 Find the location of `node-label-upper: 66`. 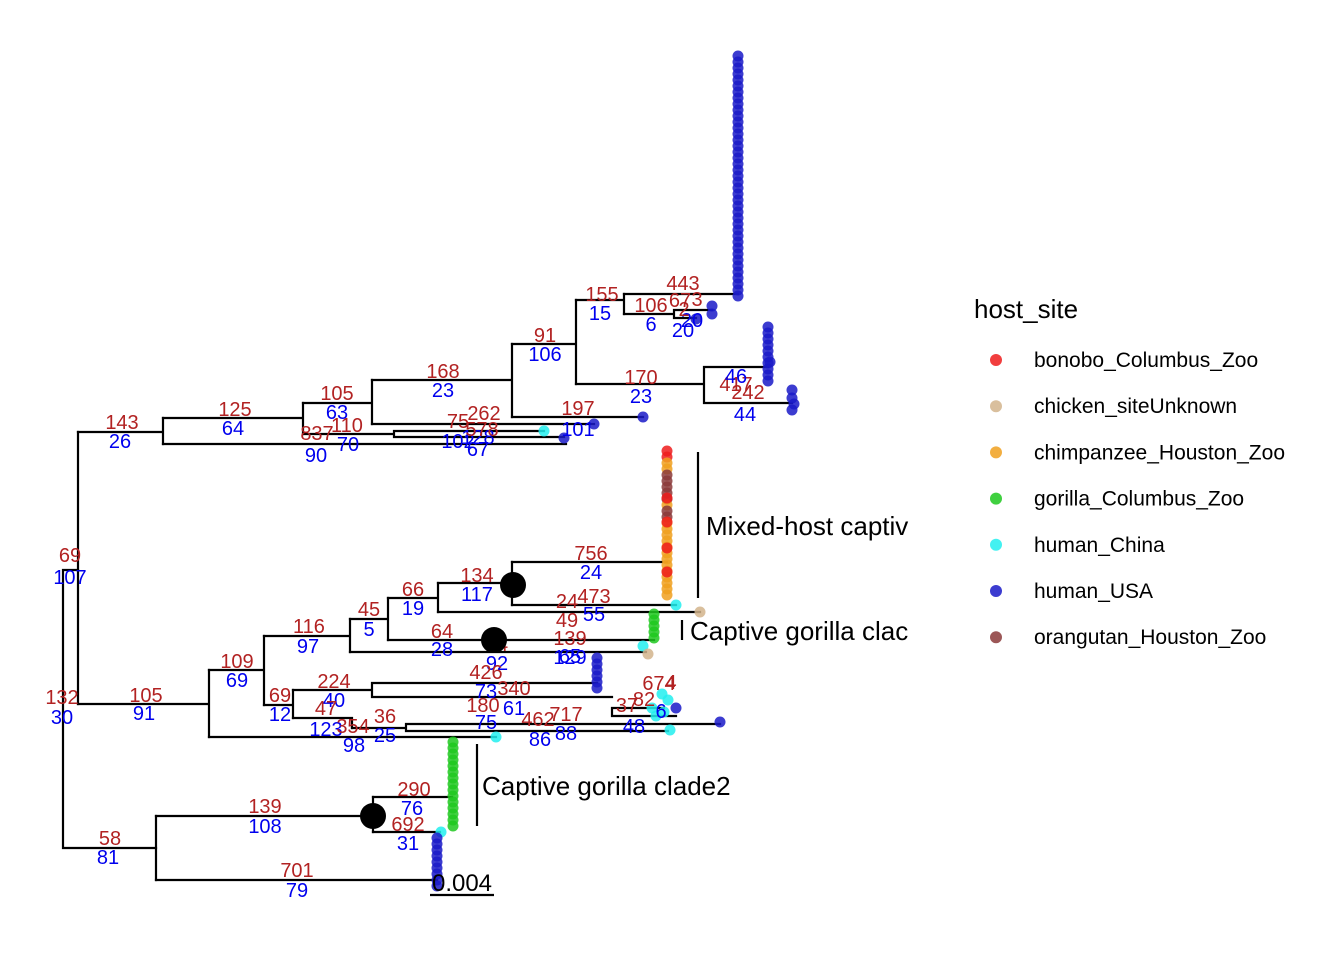

node-label-upper: 66 is located at coordinates (413, 590).